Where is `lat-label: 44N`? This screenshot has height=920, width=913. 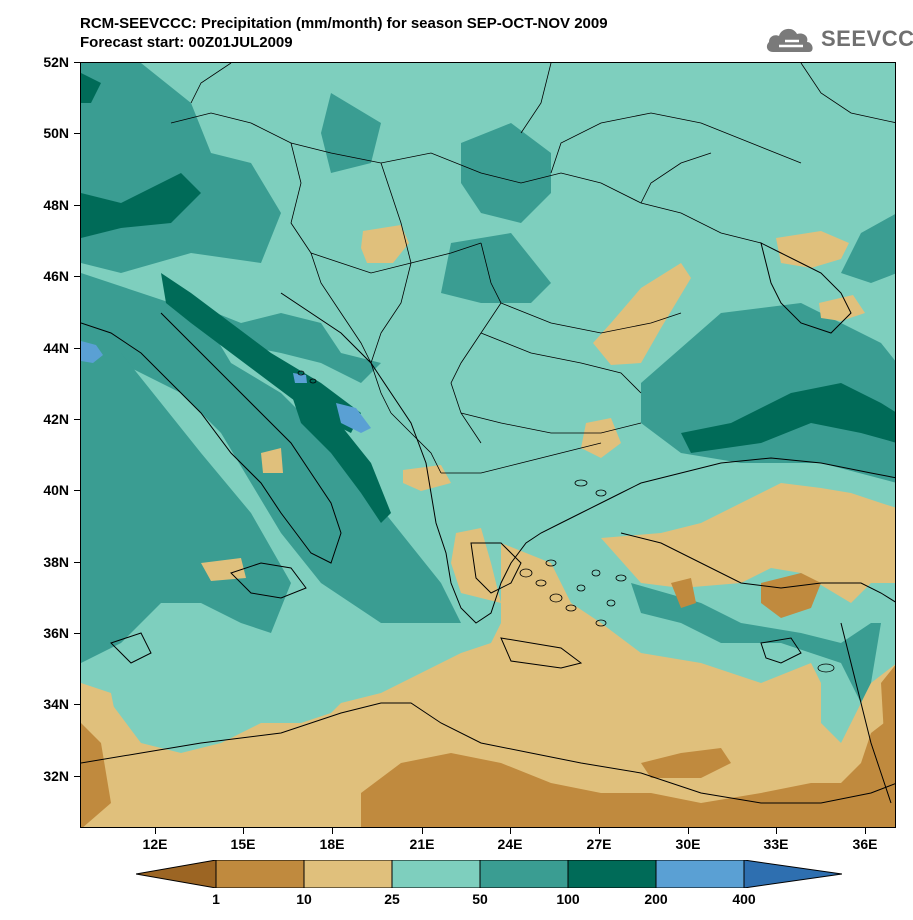
lat-label: 44N is located at coordinates (56, 348).